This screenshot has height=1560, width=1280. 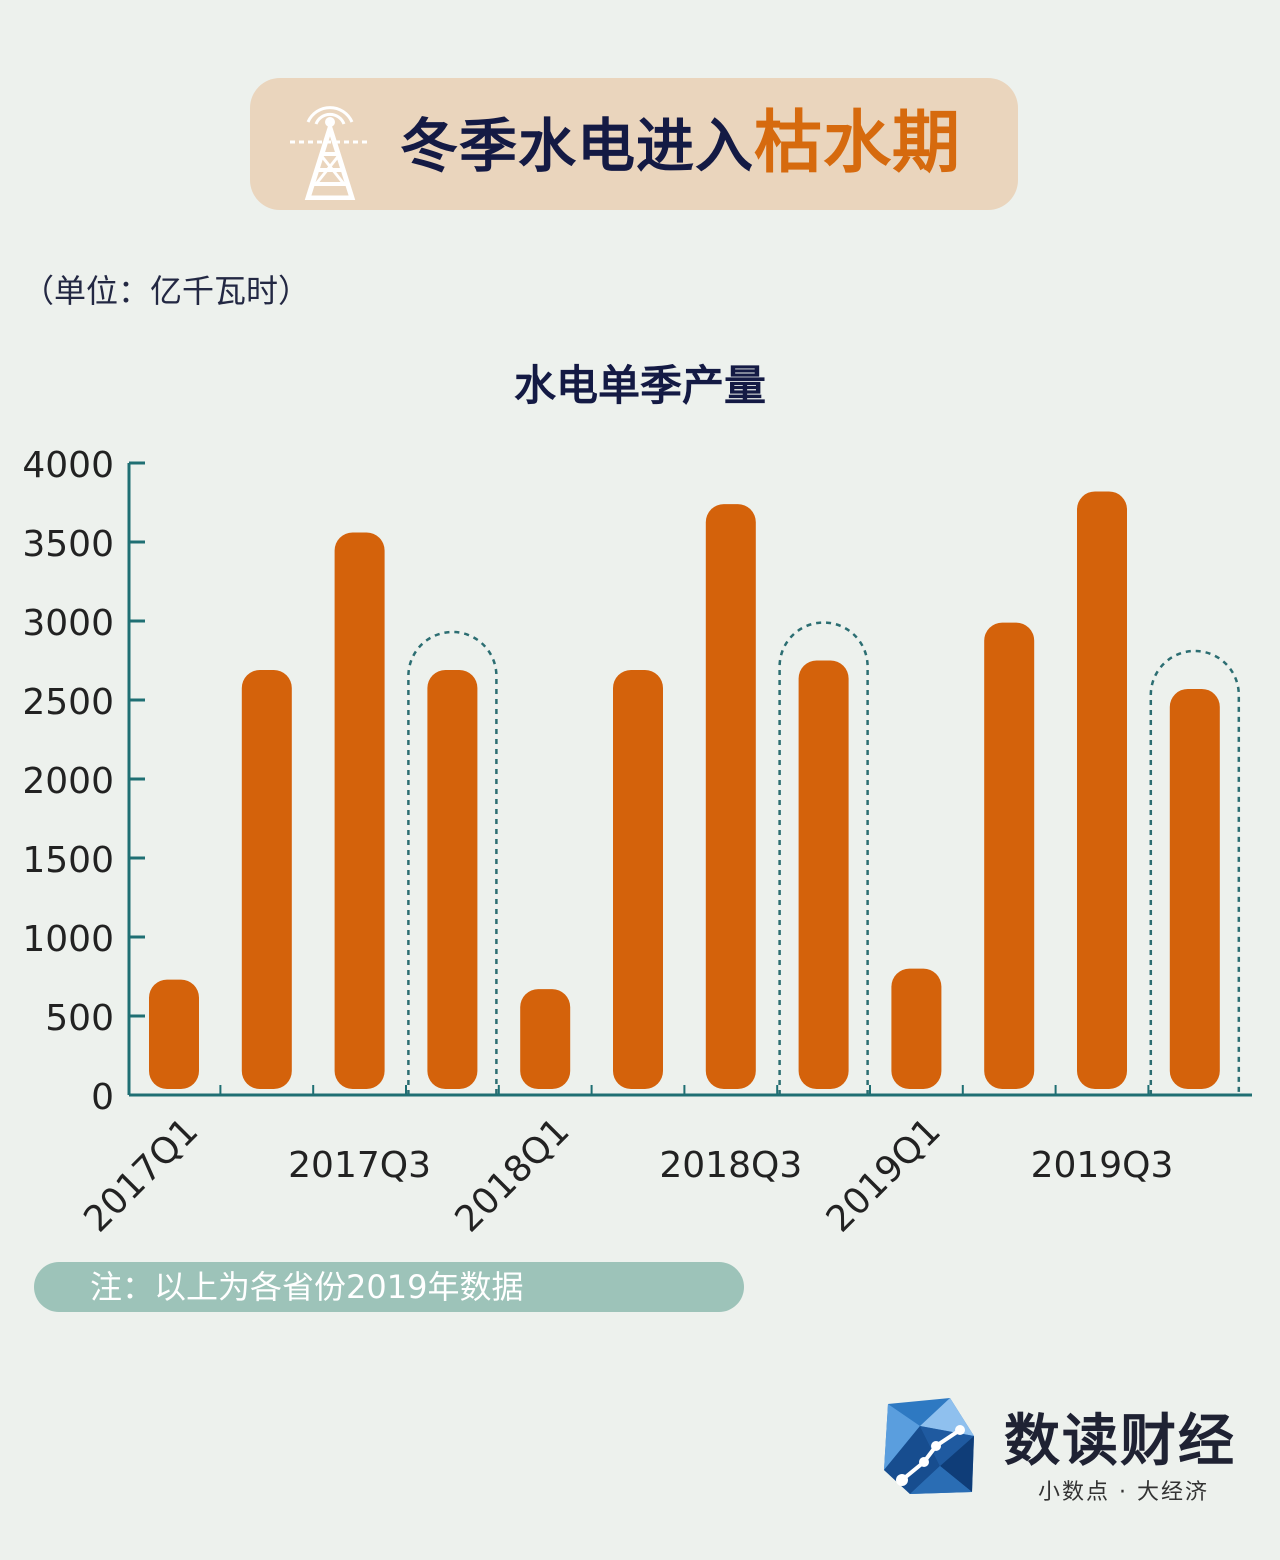 What do you see at coordinates (266, 879) in the screenshot?
I see `bar-2017Q2` at bounding box center [266, 879].